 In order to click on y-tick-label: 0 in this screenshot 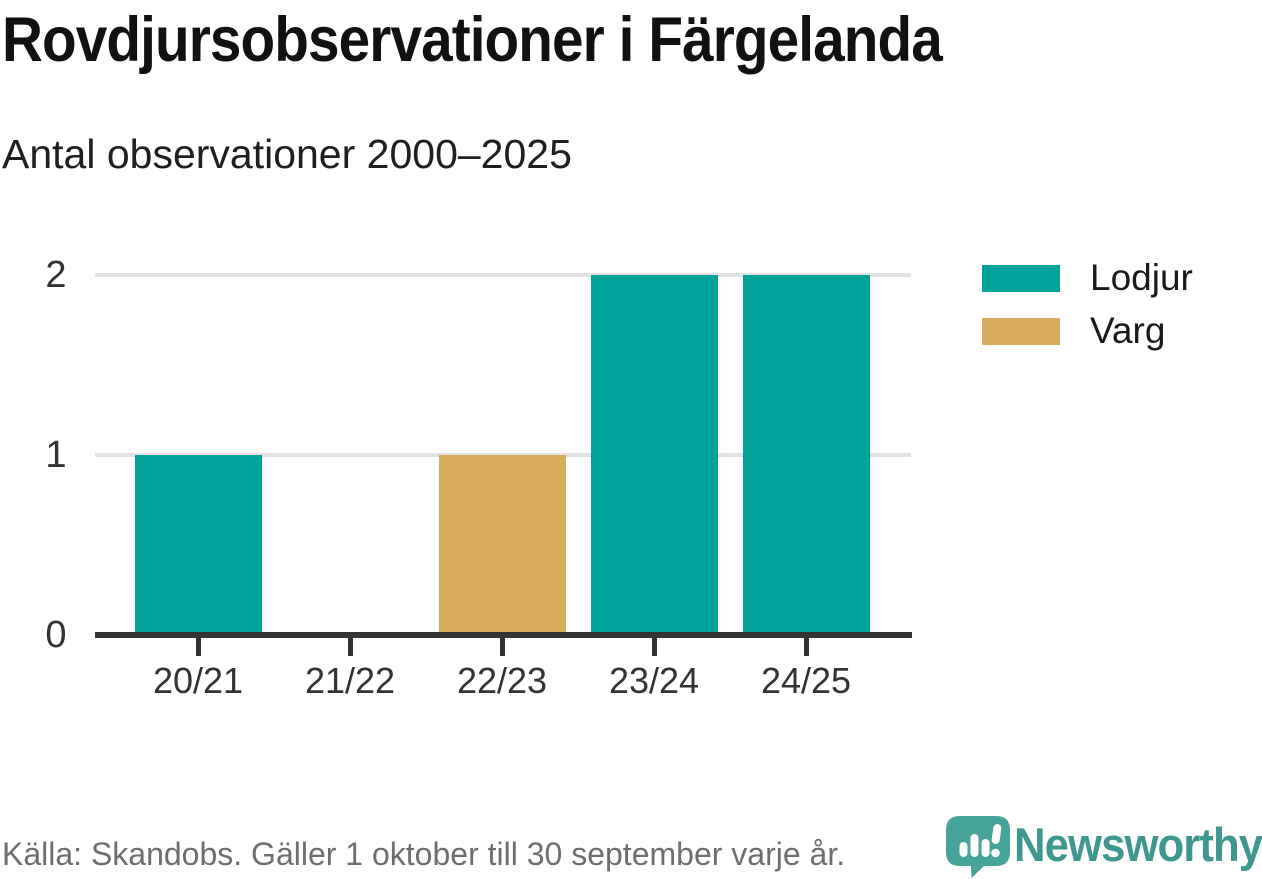, I will do `click(56, 635)`.